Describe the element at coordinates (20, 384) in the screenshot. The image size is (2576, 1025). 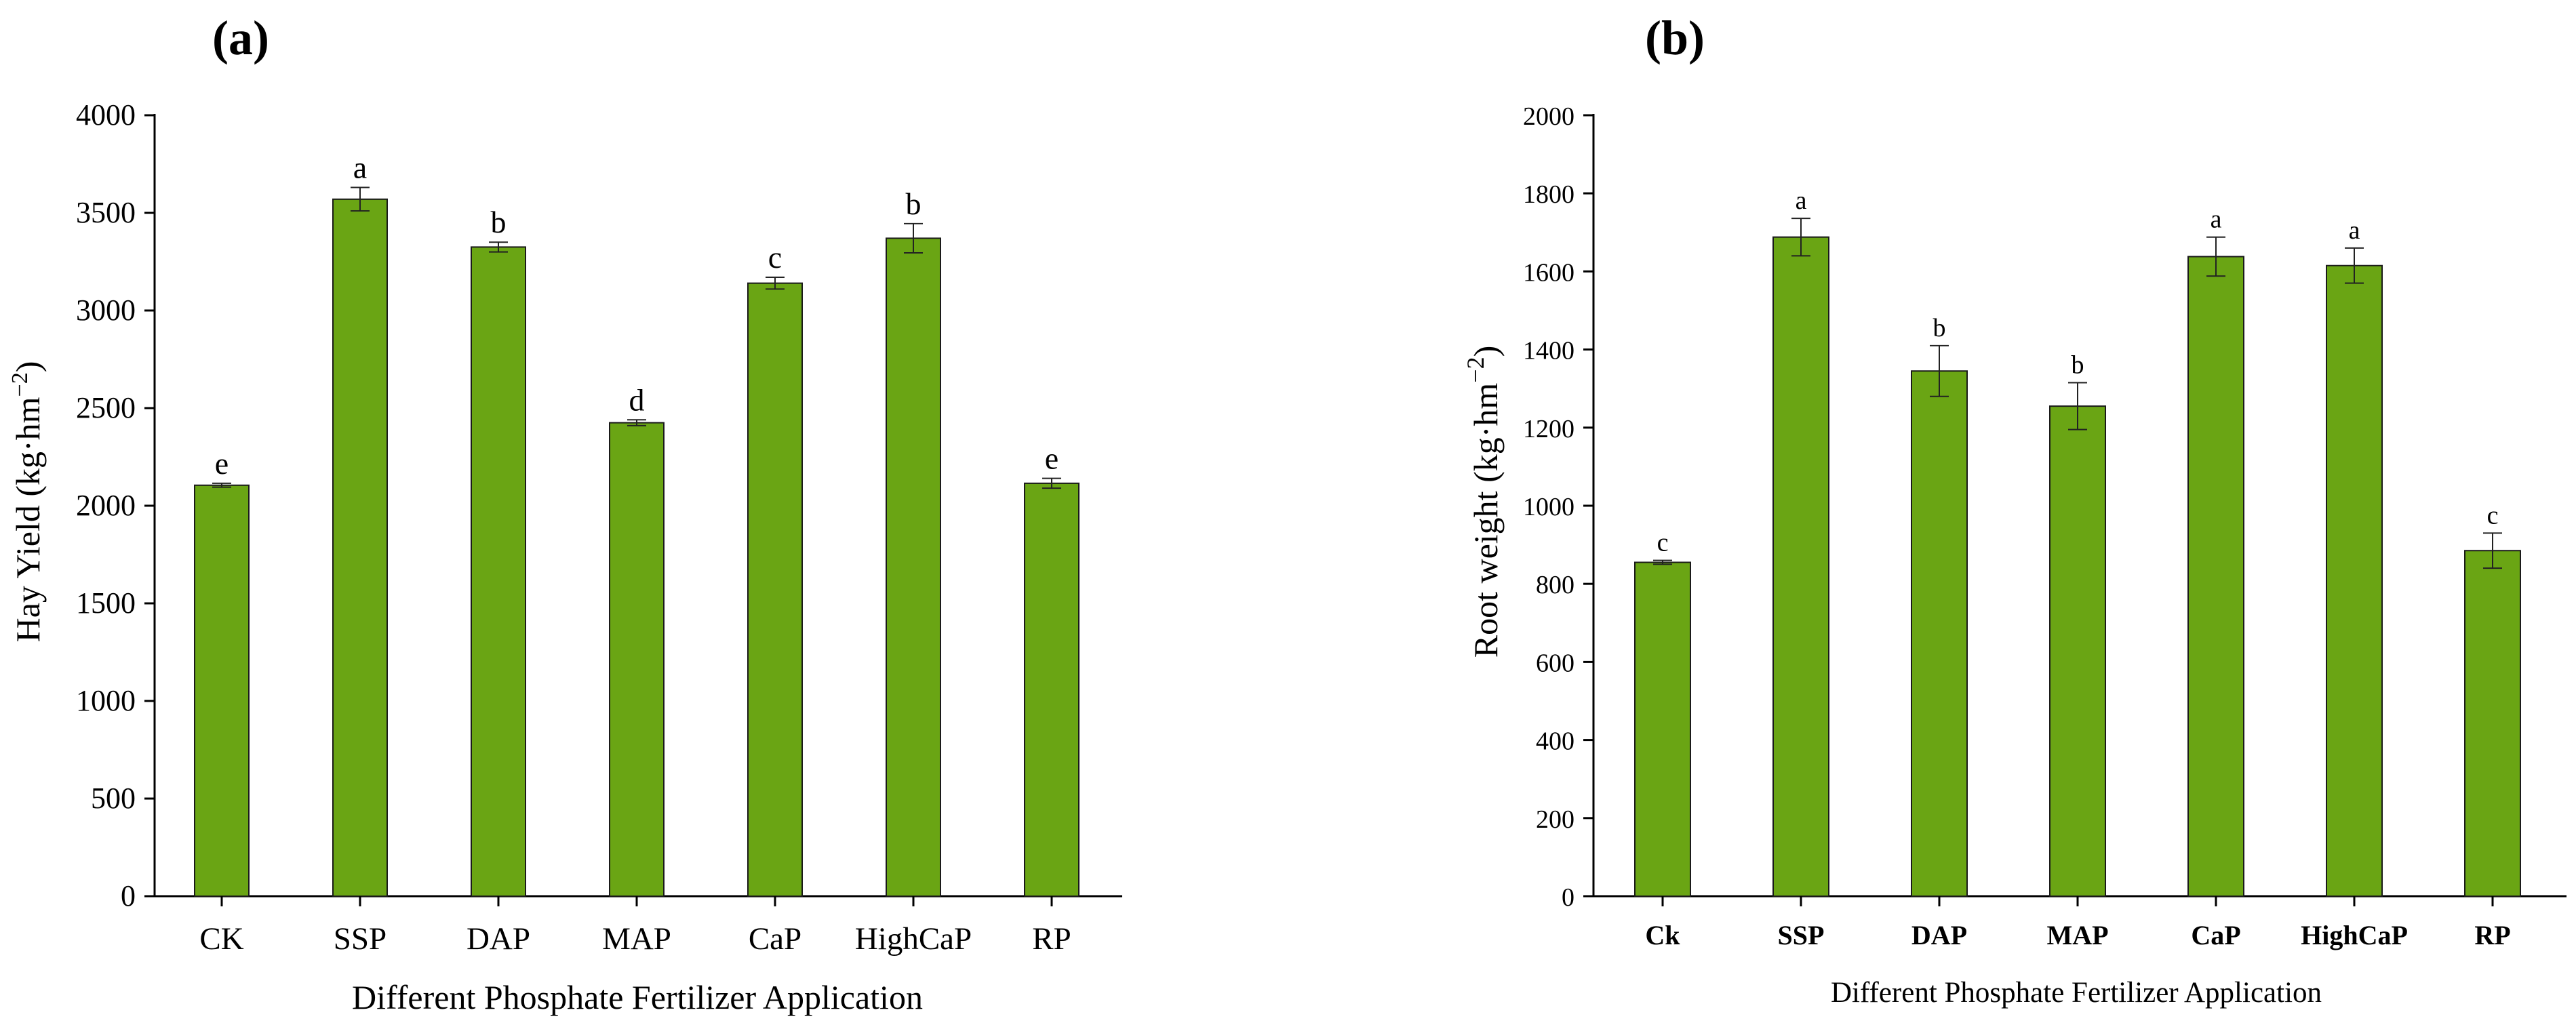
I see `y-axis-label-a-sup: −2` at that location.